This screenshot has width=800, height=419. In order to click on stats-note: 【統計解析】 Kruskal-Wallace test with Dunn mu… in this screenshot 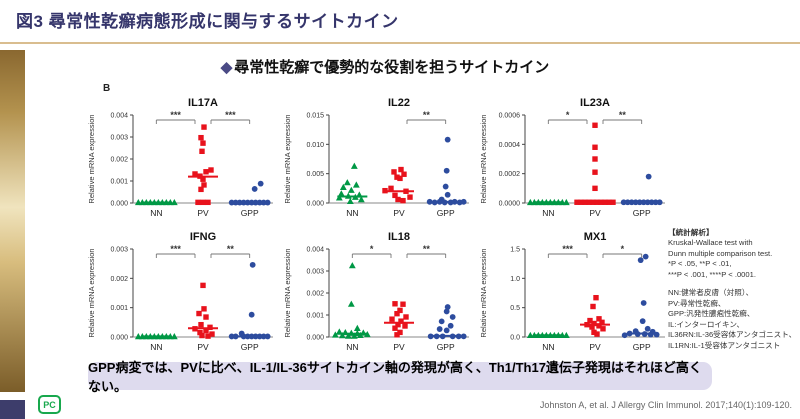, I will do `click(734, 289)`.